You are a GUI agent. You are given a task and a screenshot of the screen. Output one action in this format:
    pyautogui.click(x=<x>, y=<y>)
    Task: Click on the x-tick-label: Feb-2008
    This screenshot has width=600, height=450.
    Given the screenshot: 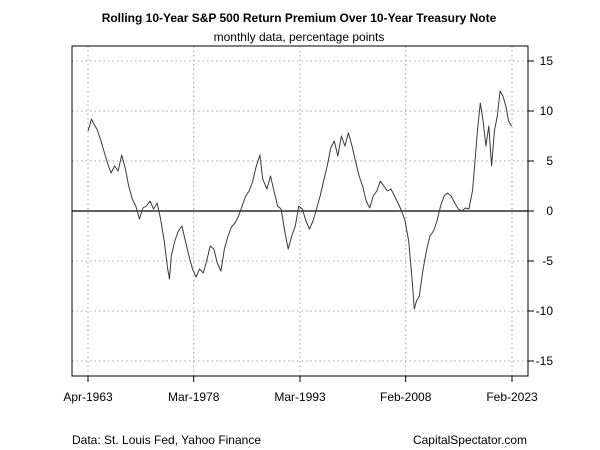 What is the action you would take?
    pyautogui.click(x=406, y=397)
    